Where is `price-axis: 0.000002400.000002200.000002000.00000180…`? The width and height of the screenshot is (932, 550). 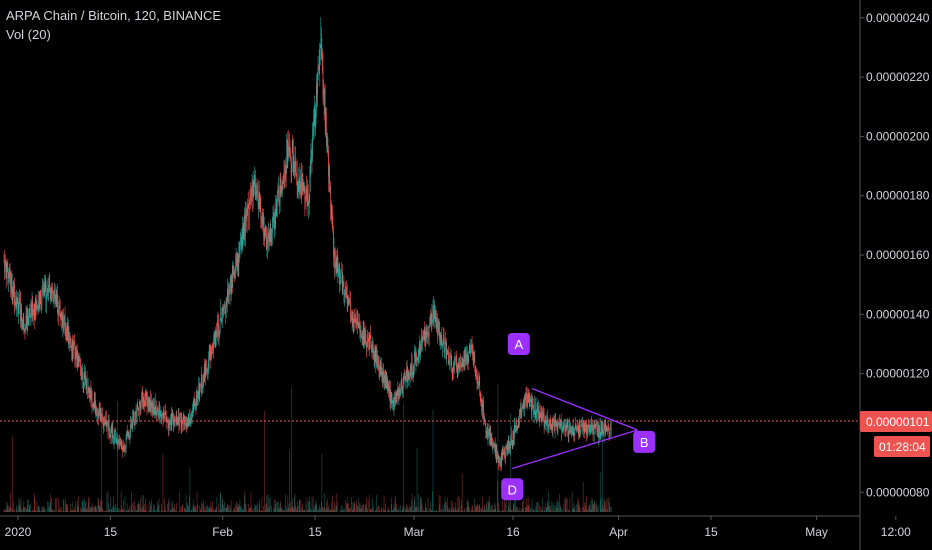
price-axis: 0.000002400.000002200.000002000.00000180… is located at coordinates (895, 255).